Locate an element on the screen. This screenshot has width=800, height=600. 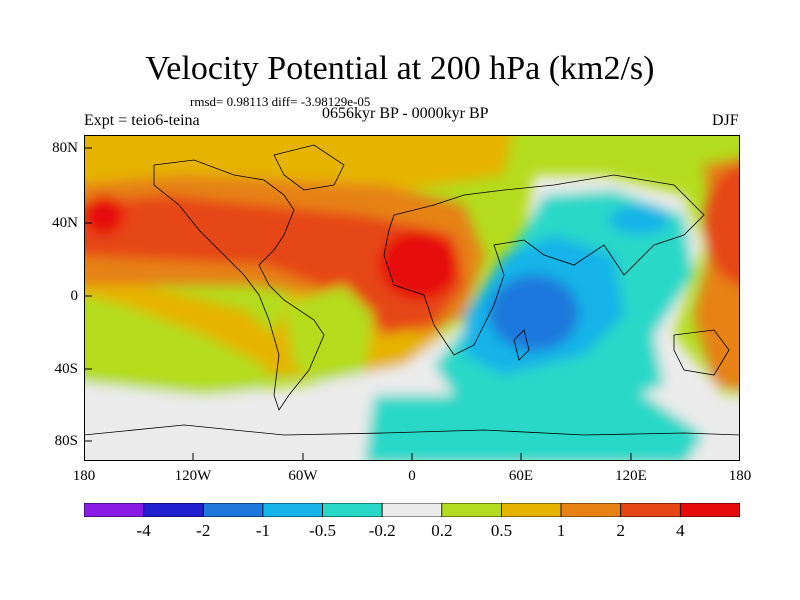
period-label: 0656kyr BP - 0000kyr BP is located at coordinates (405, 113).